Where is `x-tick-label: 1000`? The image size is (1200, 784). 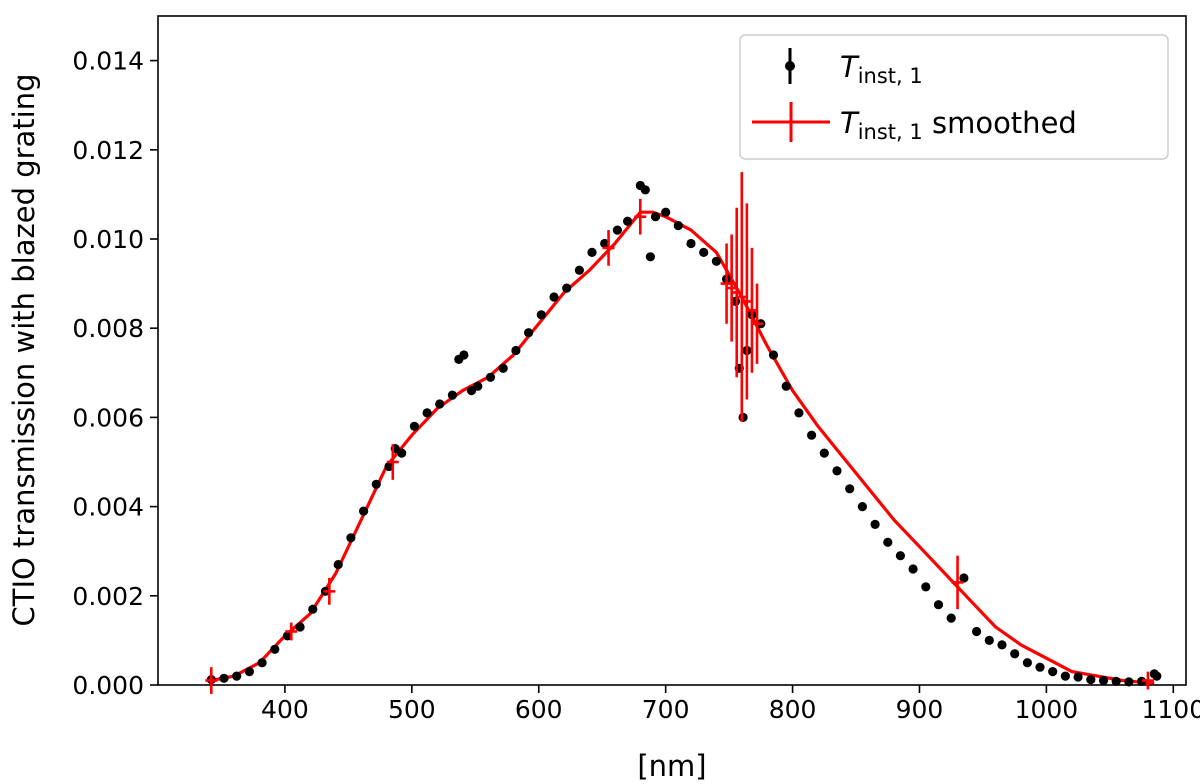 x-tick-label: 1000 is located at coordinates (1047, 709).